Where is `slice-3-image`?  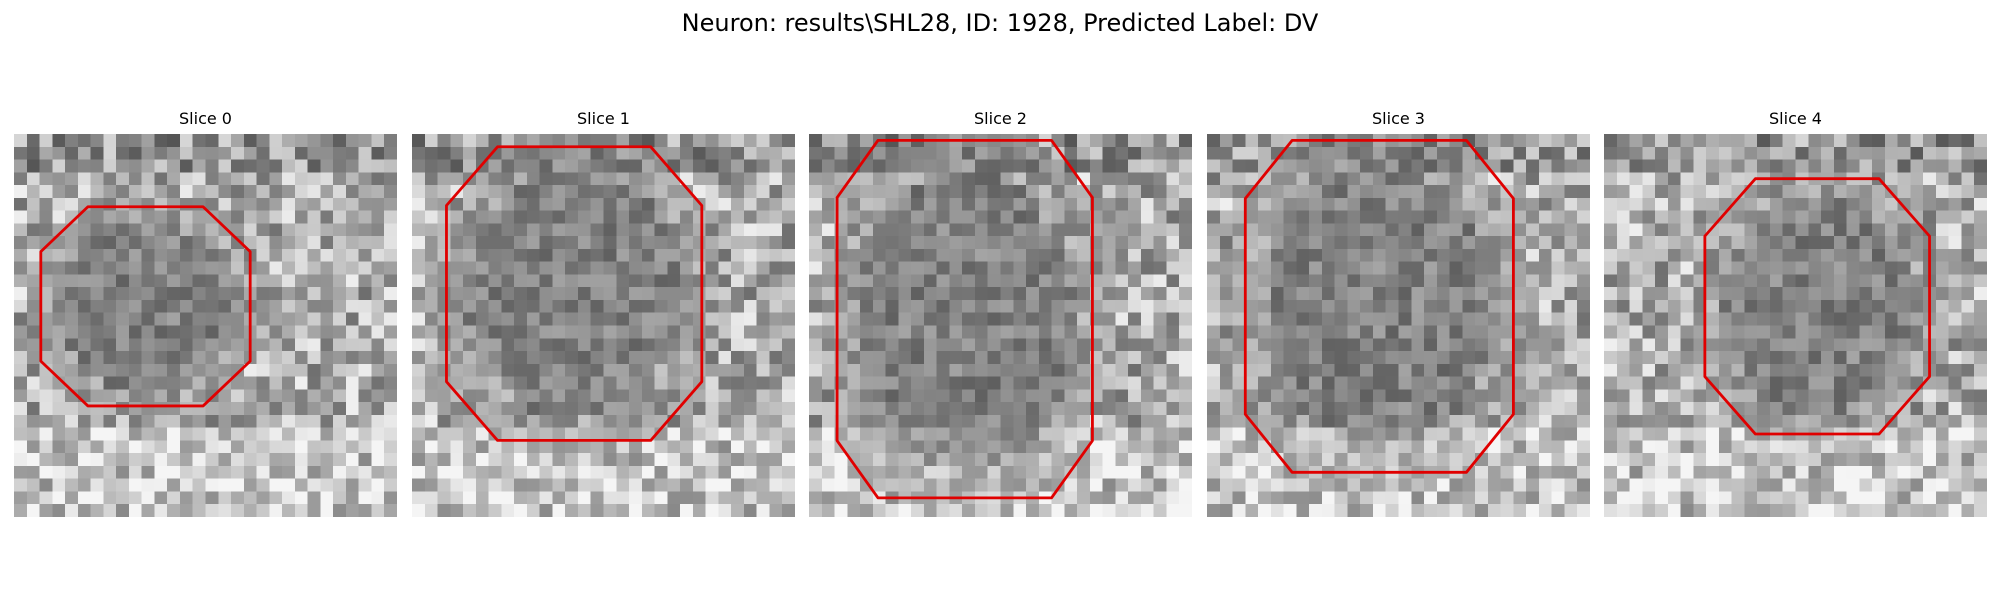
slice-3-image is located at coordinates (1398, 325).